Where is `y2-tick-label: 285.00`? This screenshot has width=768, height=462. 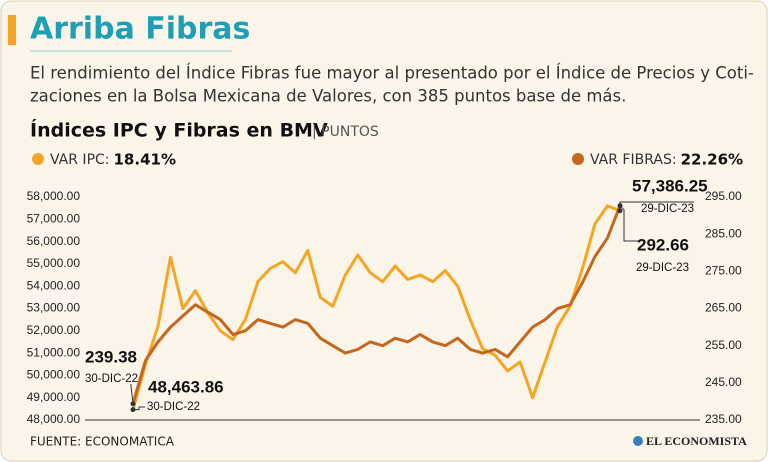
y2-tick-label: 285.00 is located at coordinates (723, 233).